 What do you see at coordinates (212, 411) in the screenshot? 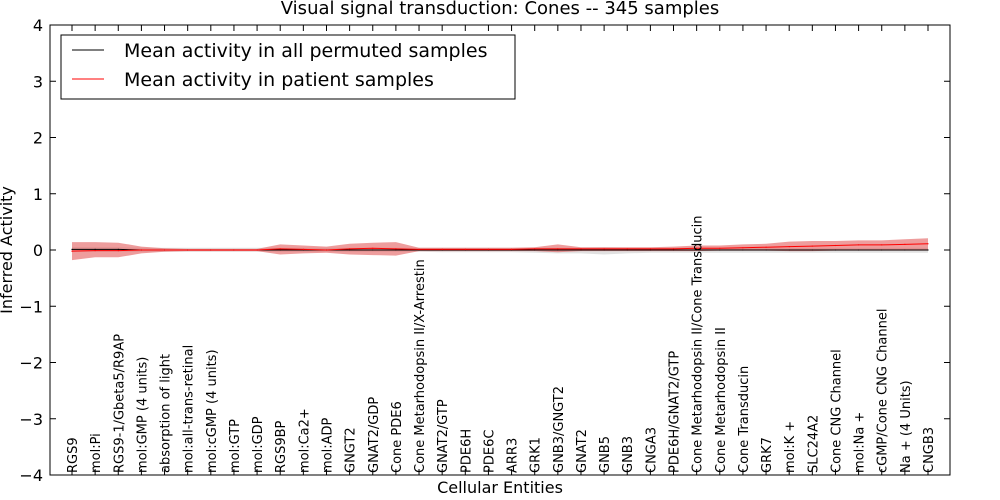
I see `x-category-label: mol:cGMP (4 units)` at bounding box center [212, 411].